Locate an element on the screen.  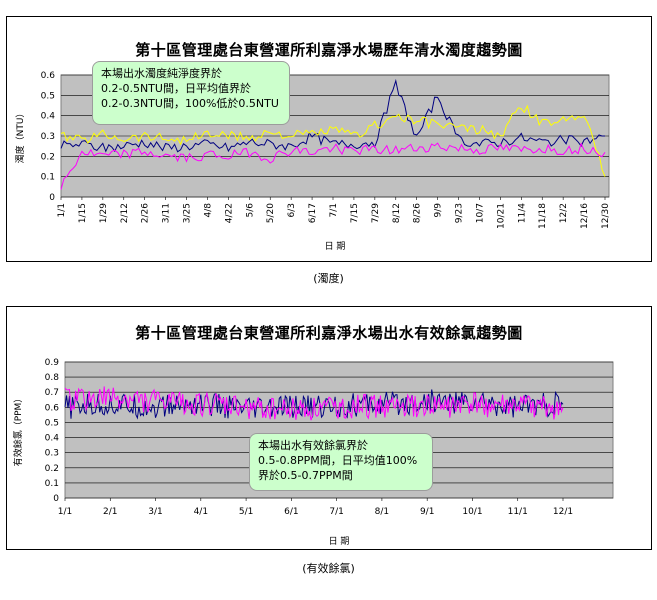
y-axis-title: 濁度（NTU） is located at coordinates (20, 136).